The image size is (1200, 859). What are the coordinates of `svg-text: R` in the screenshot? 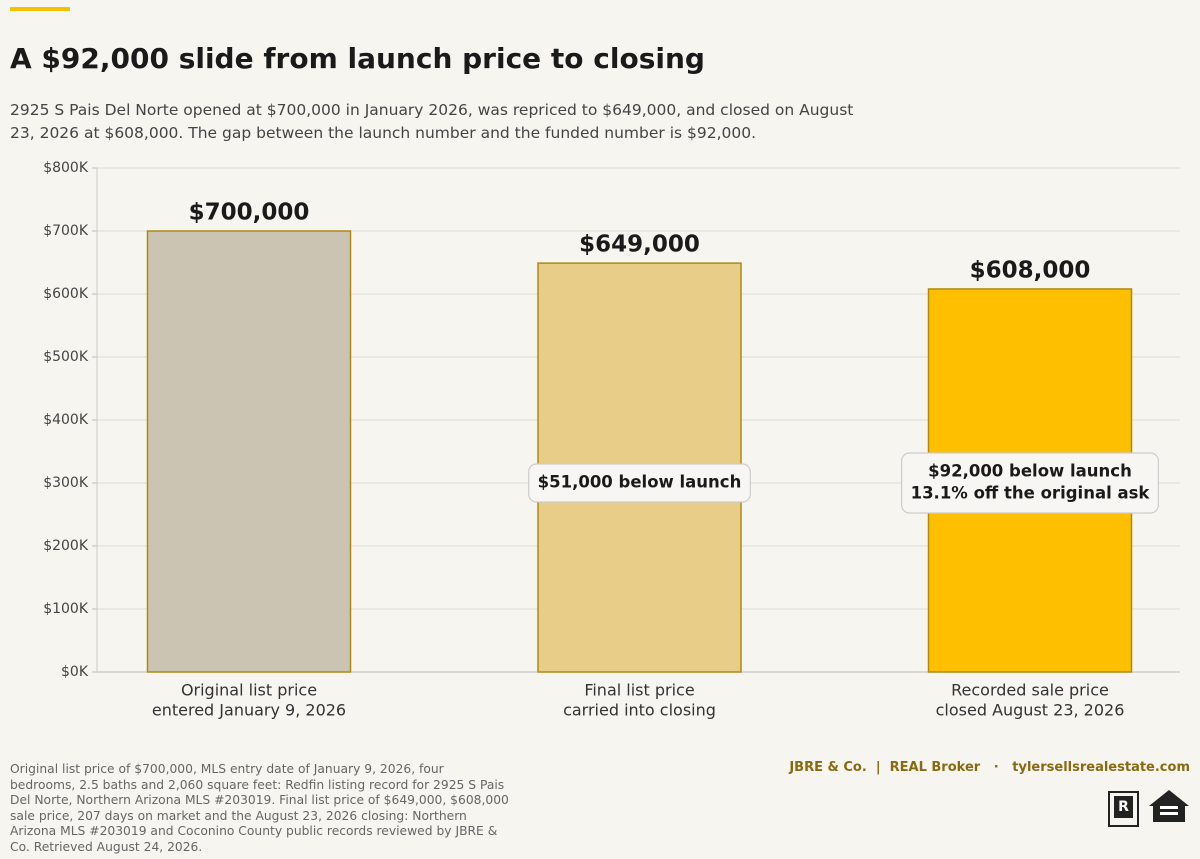 It's located at (1123, 807).